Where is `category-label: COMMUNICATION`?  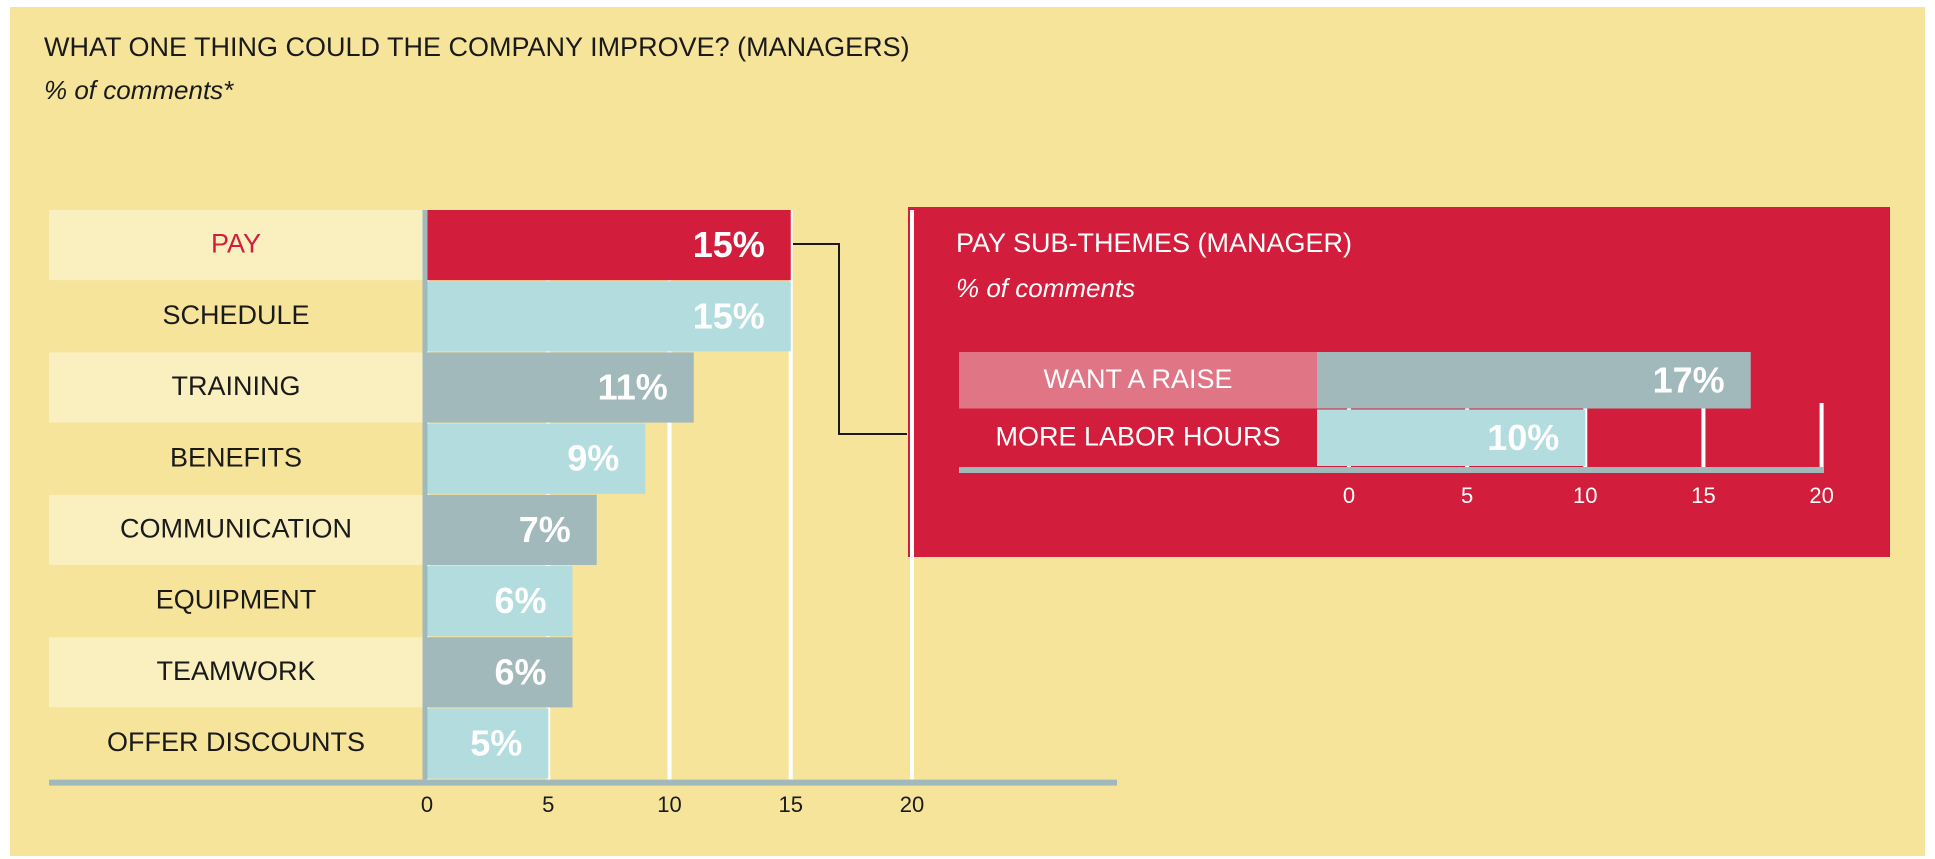 category-label: COMMUNICATION is located at coordinates (236, 529).